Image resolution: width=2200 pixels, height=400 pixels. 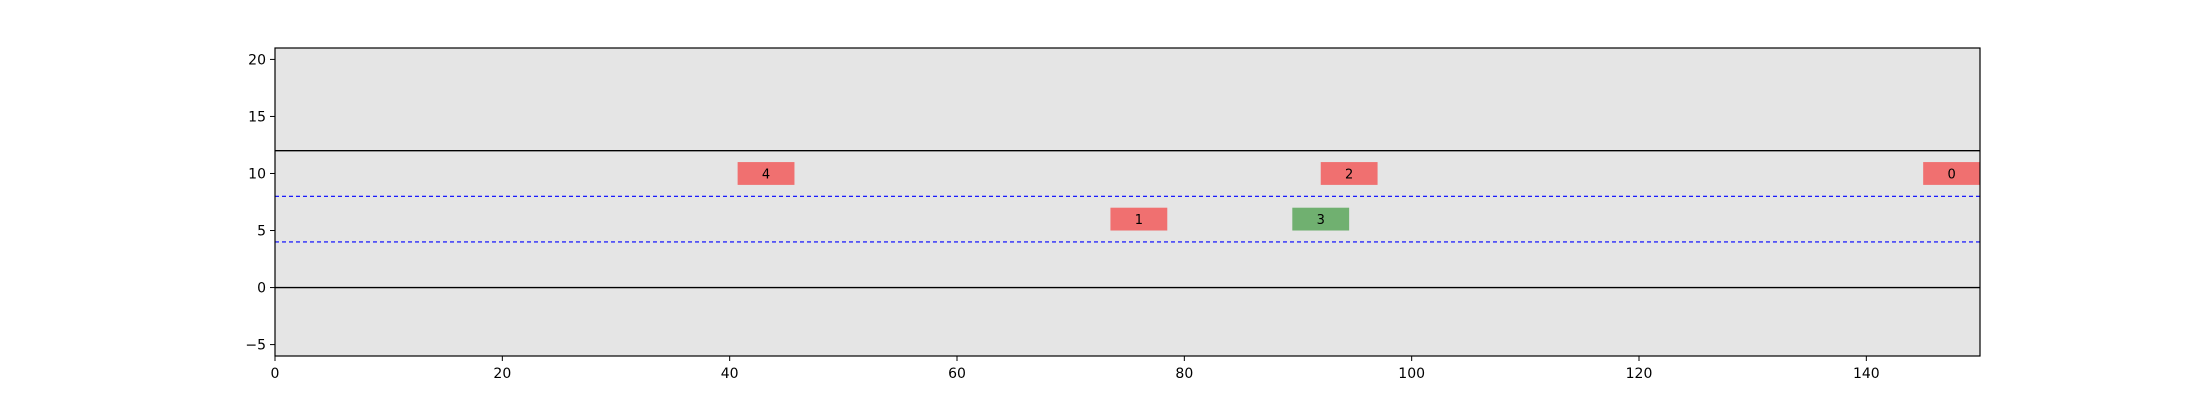 What do you see at coordinates (255, 346) in the screenshot?
I see `y-tick-label: −5` at bounding box center [255, 346].